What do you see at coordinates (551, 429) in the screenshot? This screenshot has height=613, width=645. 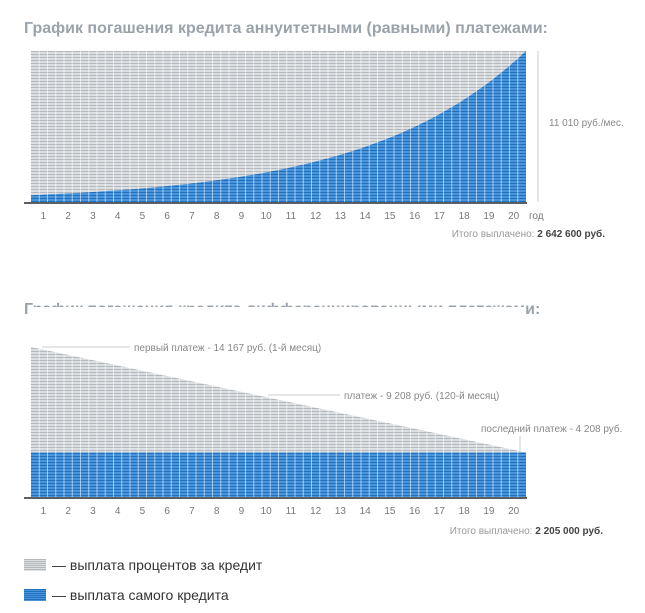 I see `last-payment-label: последний платеж - 4 208 руб.` at bounding box center [551, 429].